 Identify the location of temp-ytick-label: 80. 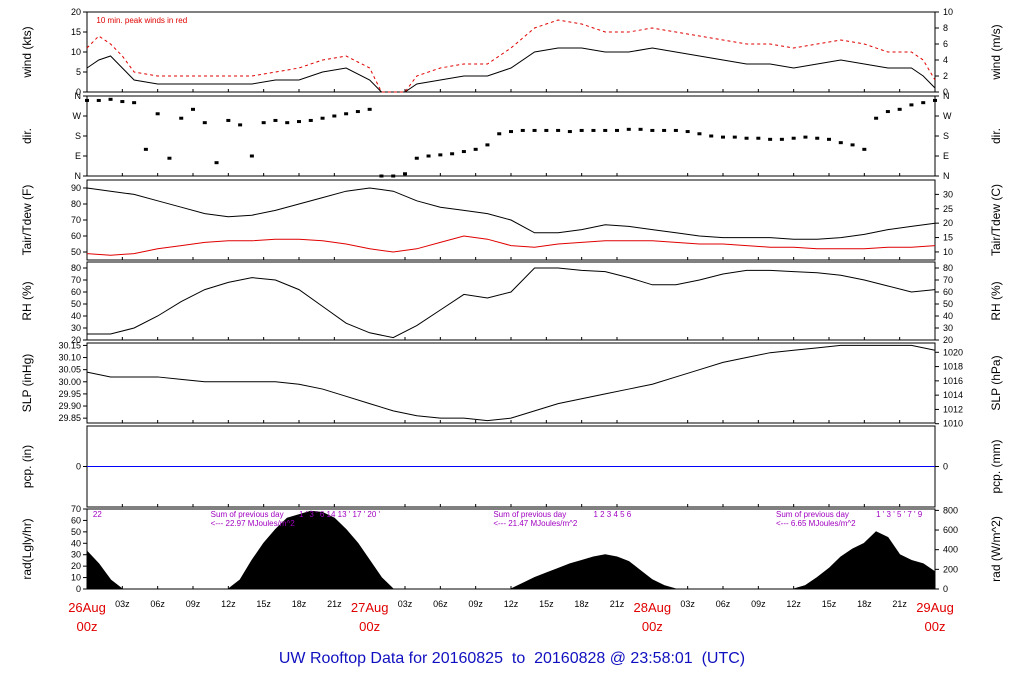
(76, 204).